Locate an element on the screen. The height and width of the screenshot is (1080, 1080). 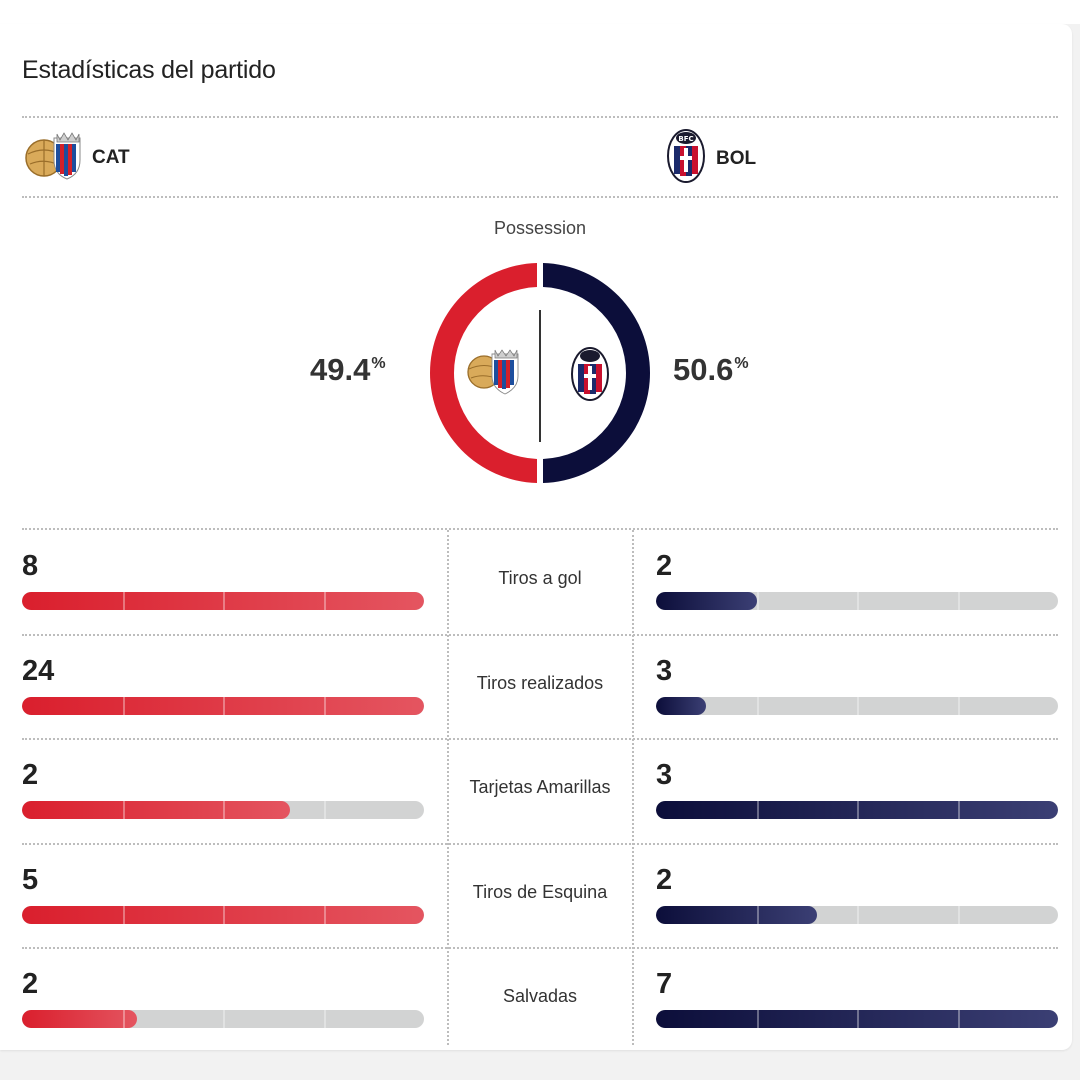
top-strip is located at coordinates (540, 12).